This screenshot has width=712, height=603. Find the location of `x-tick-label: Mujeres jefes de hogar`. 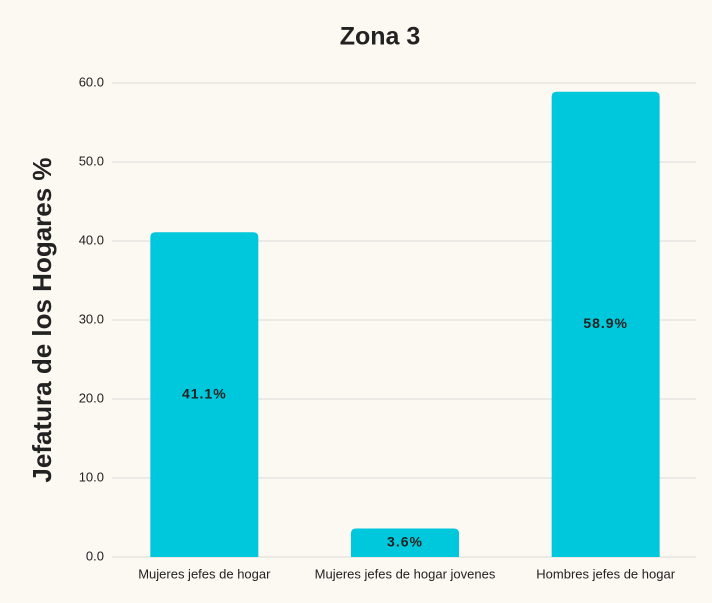

x-tick-label: Mujeres jefes de hogar is located at coordinates (204, 573).